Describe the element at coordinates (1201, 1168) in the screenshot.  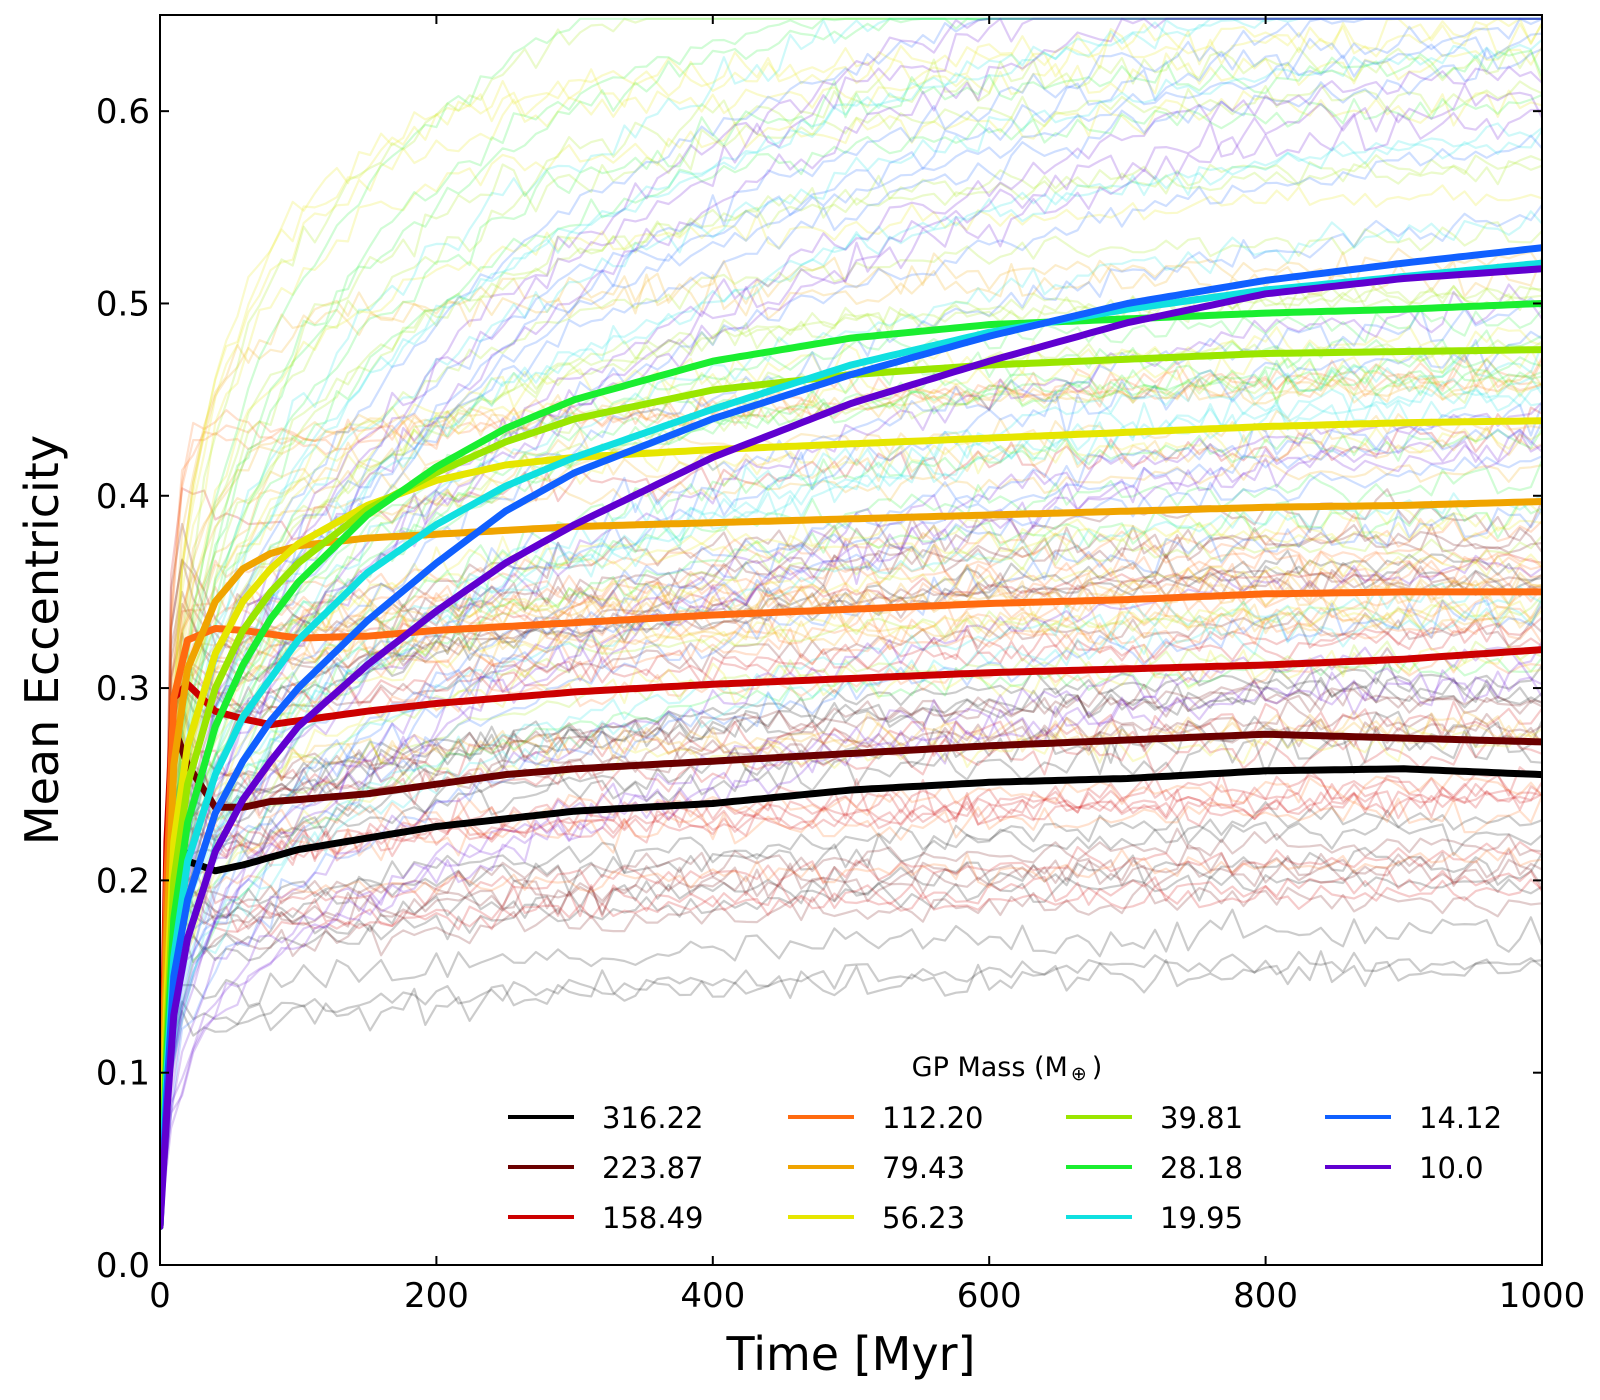
I see `legend-label: 28.18` at that location.